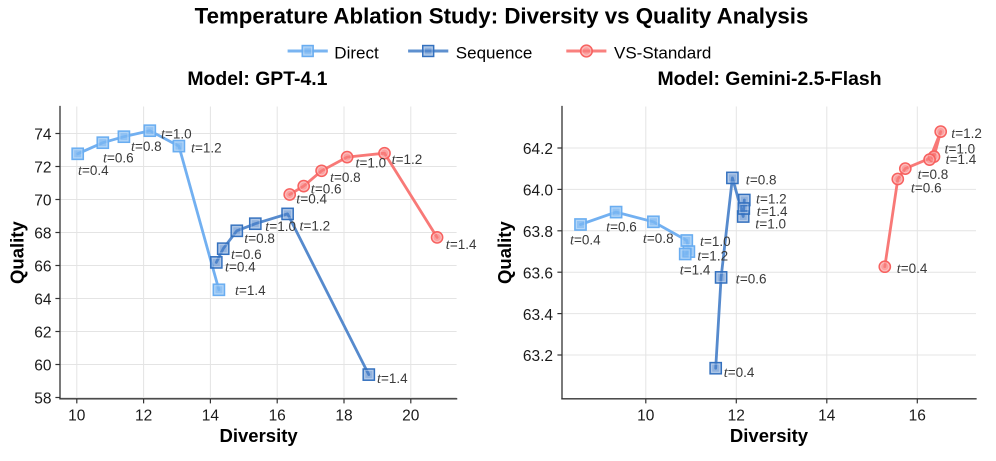 Image resolution: width=996 pixels, height=461 pixels. Describe the element at coordinates (662, 52) in the screenshot. I see `svg-text: VS-Standard` at that location.